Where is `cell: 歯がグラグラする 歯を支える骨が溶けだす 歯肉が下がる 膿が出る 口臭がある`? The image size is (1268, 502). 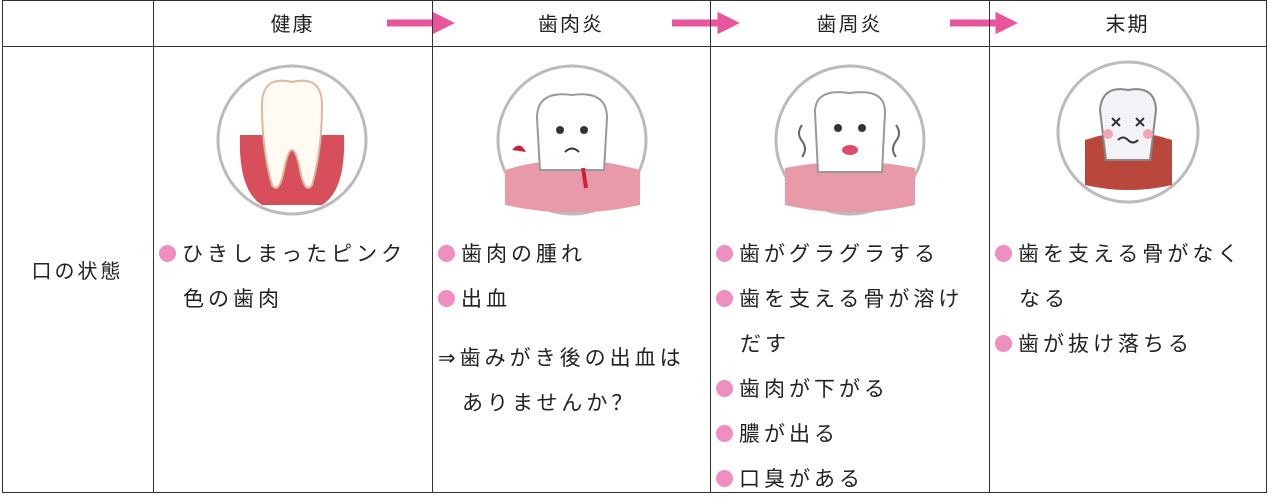 cell: 歯がグラグラする 歯を支える骨が溶けだす 歯肉が下がる 膿が出る 口臭がある is located at coordinates (850, 367).